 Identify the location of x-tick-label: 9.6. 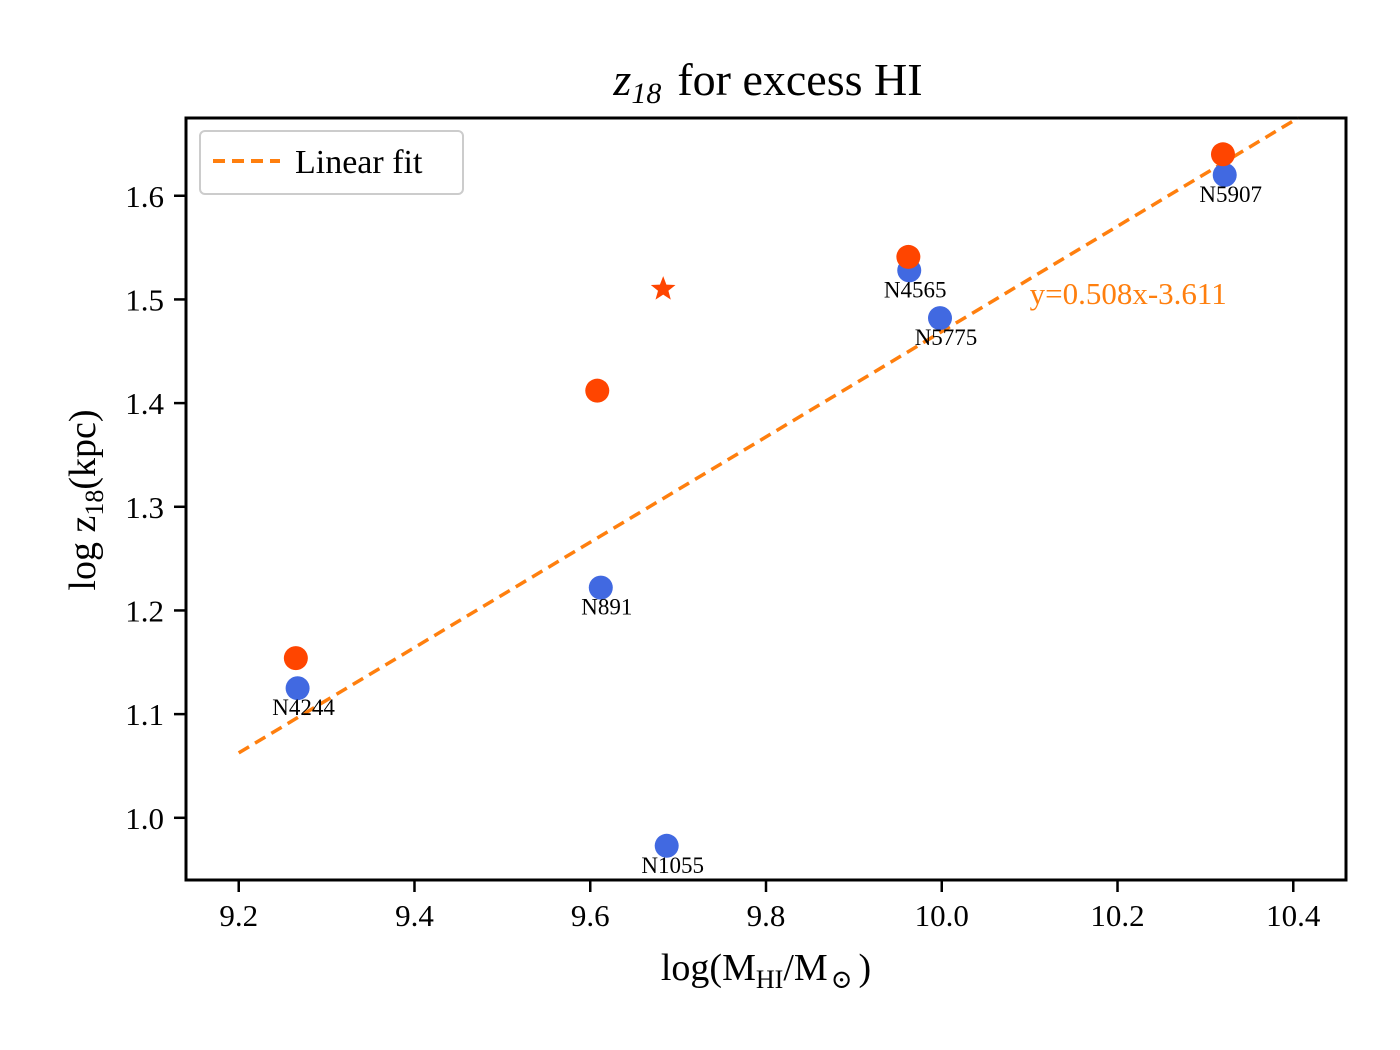
(590, 915).